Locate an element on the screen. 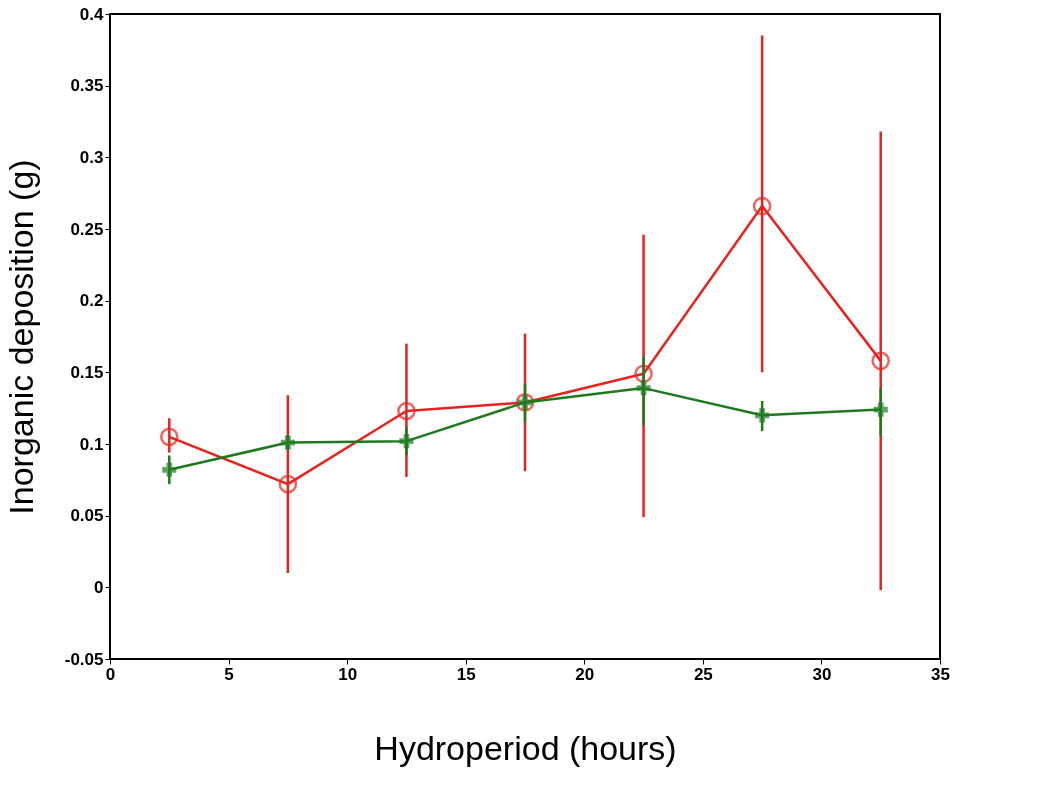  y-tick-label: 0.15 is located at coordinates (87, 372).